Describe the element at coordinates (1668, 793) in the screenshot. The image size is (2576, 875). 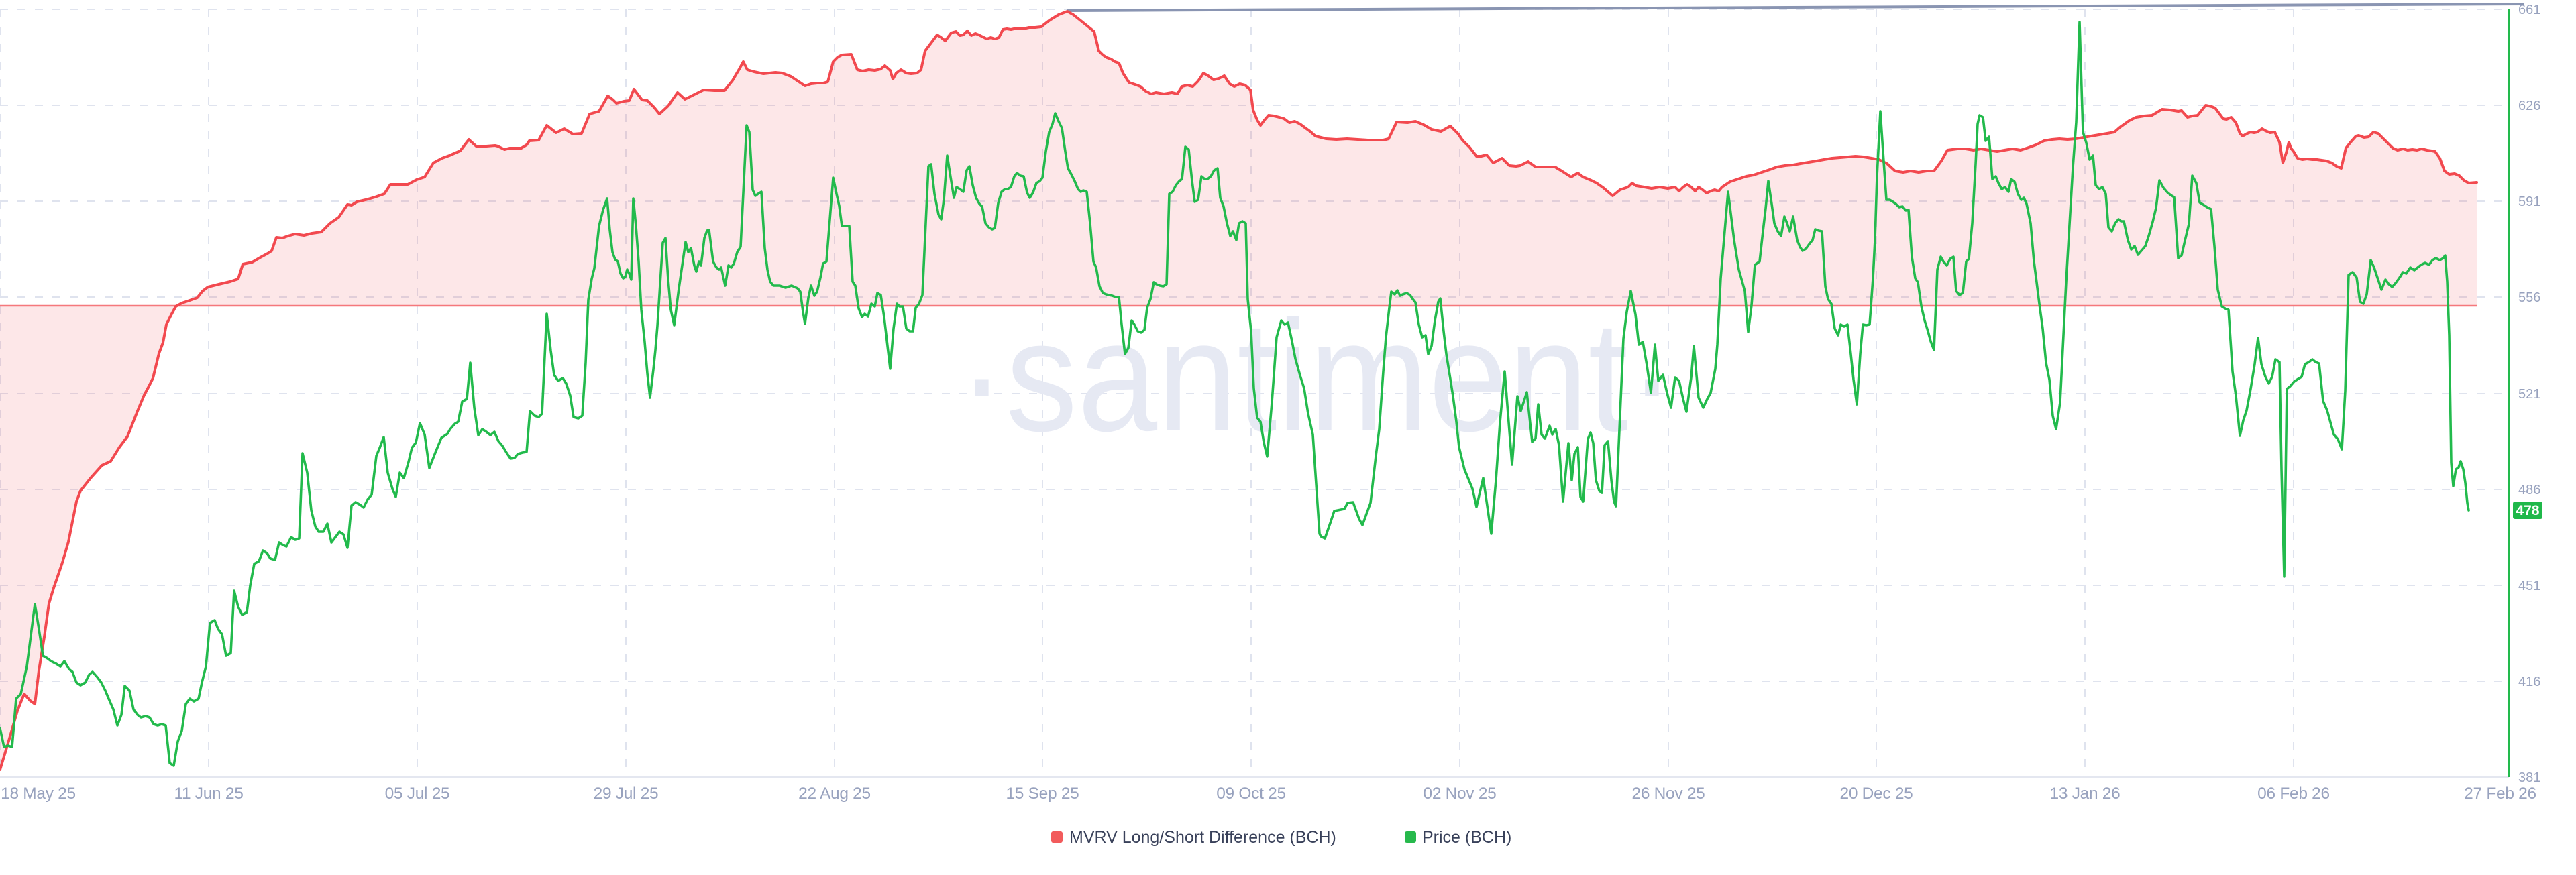
I see `svg-text: 26 Nov 25` at that location.